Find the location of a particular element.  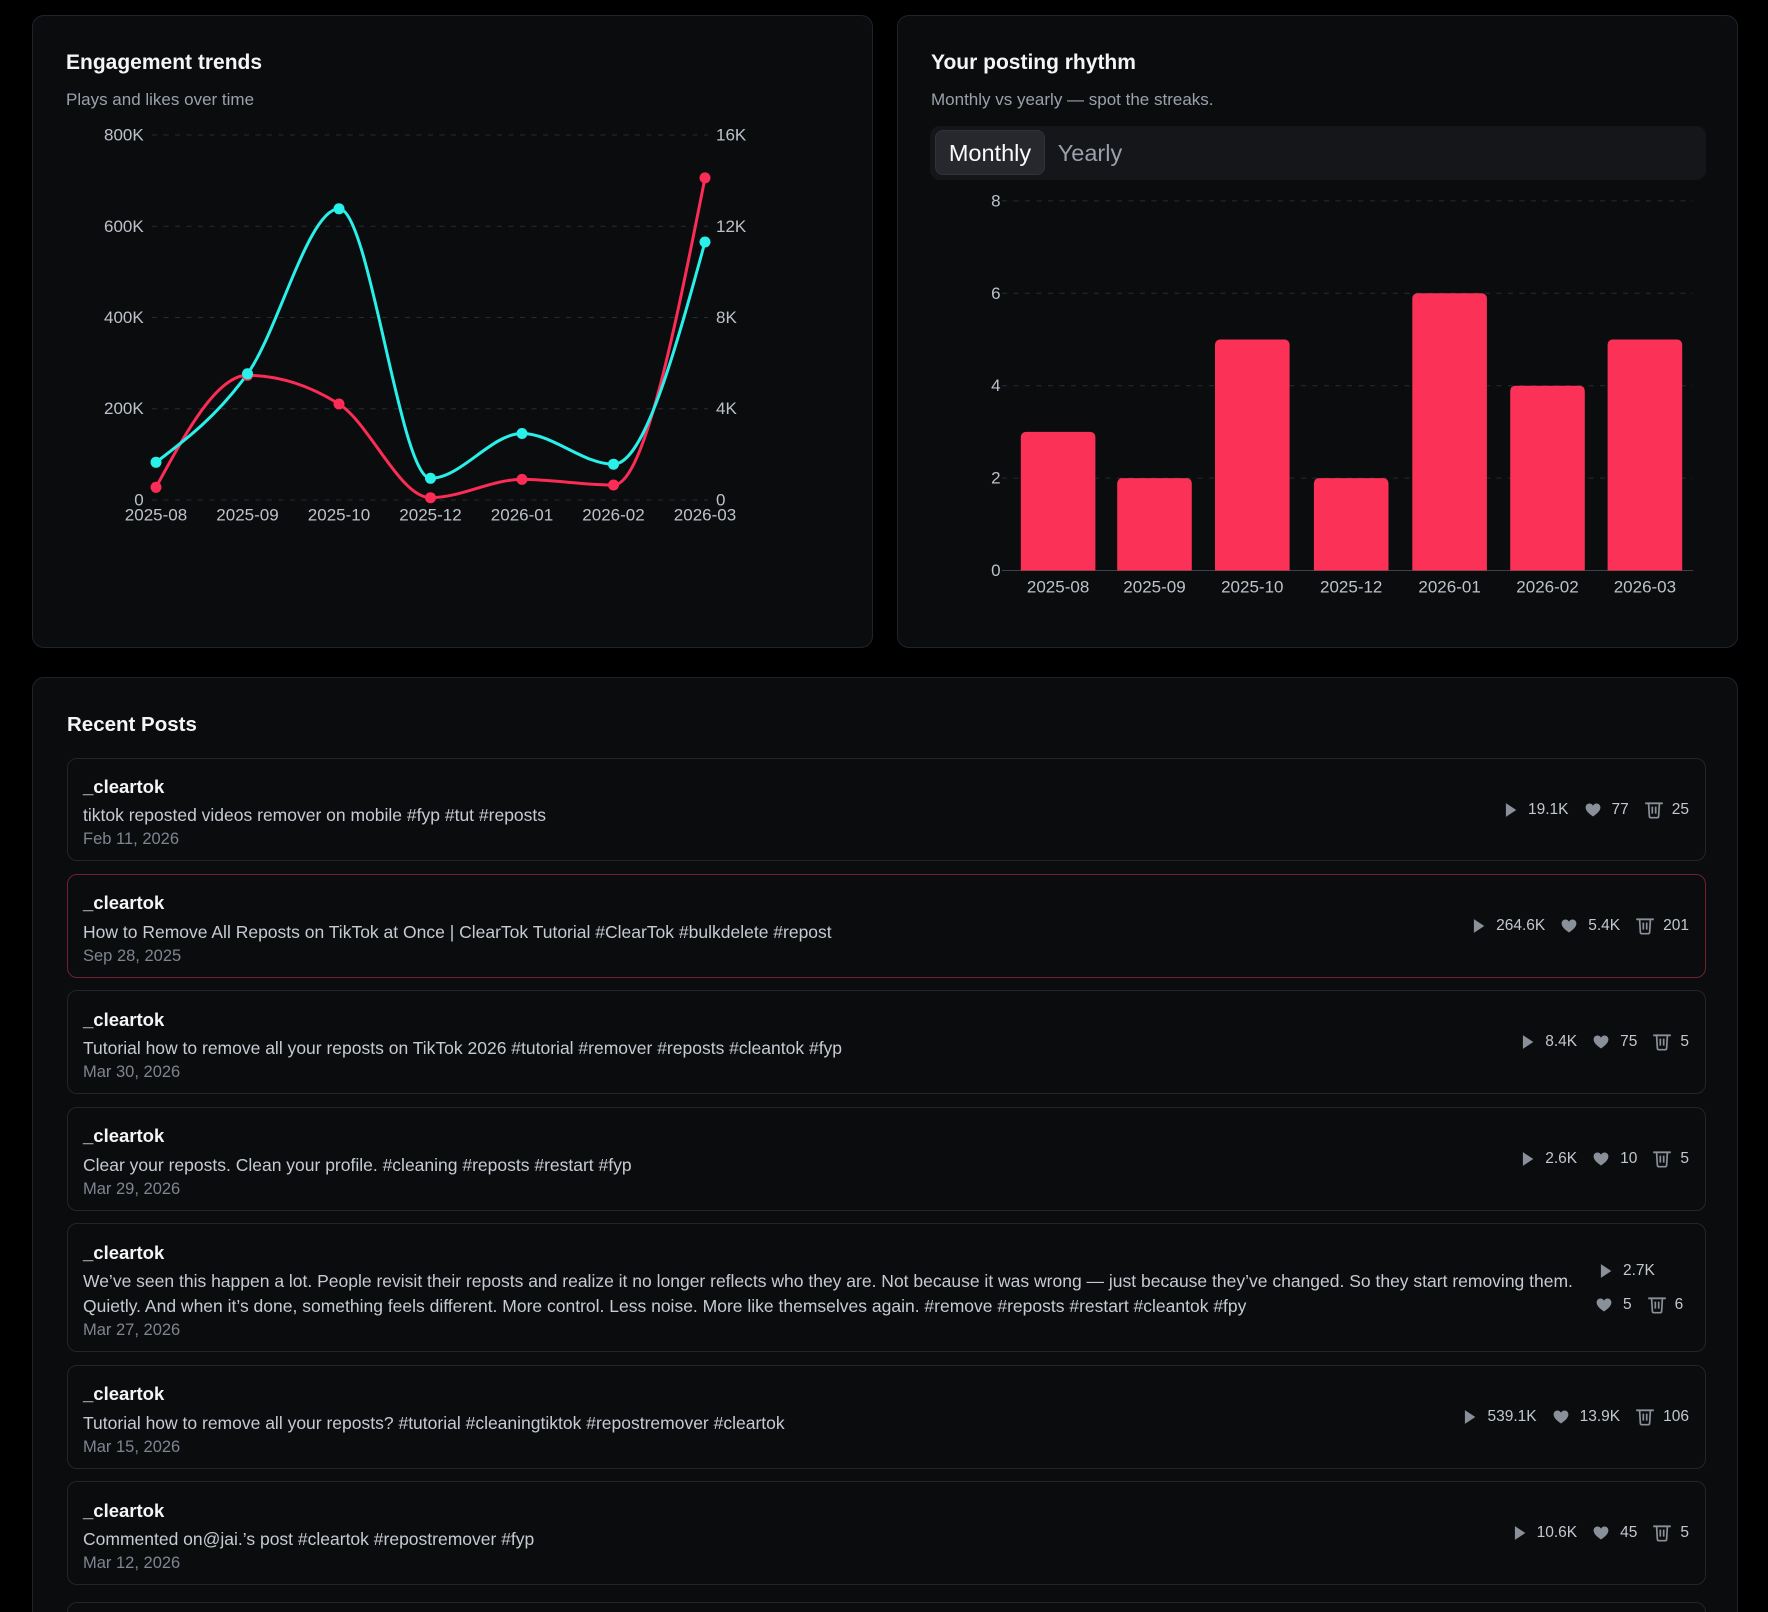

svg-text: 8 is located at coordinates (995, 200).